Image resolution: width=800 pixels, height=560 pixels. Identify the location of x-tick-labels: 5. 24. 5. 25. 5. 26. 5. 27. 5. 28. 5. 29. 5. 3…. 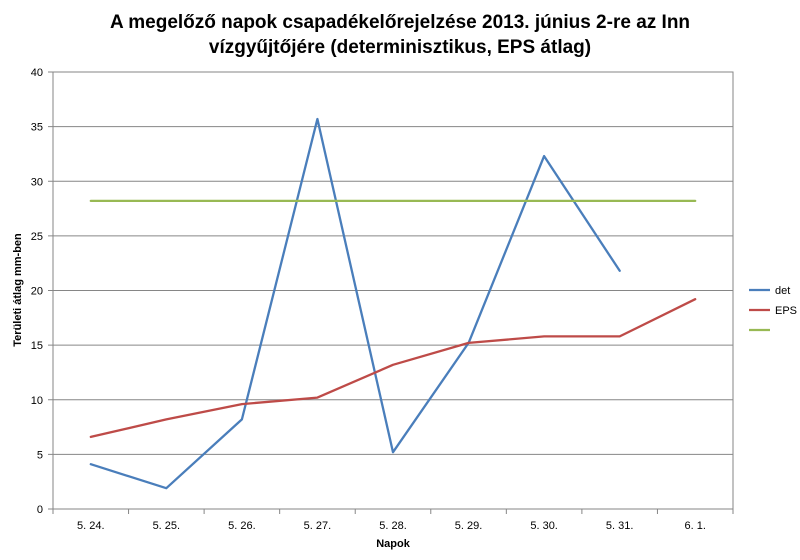
(391, 526).